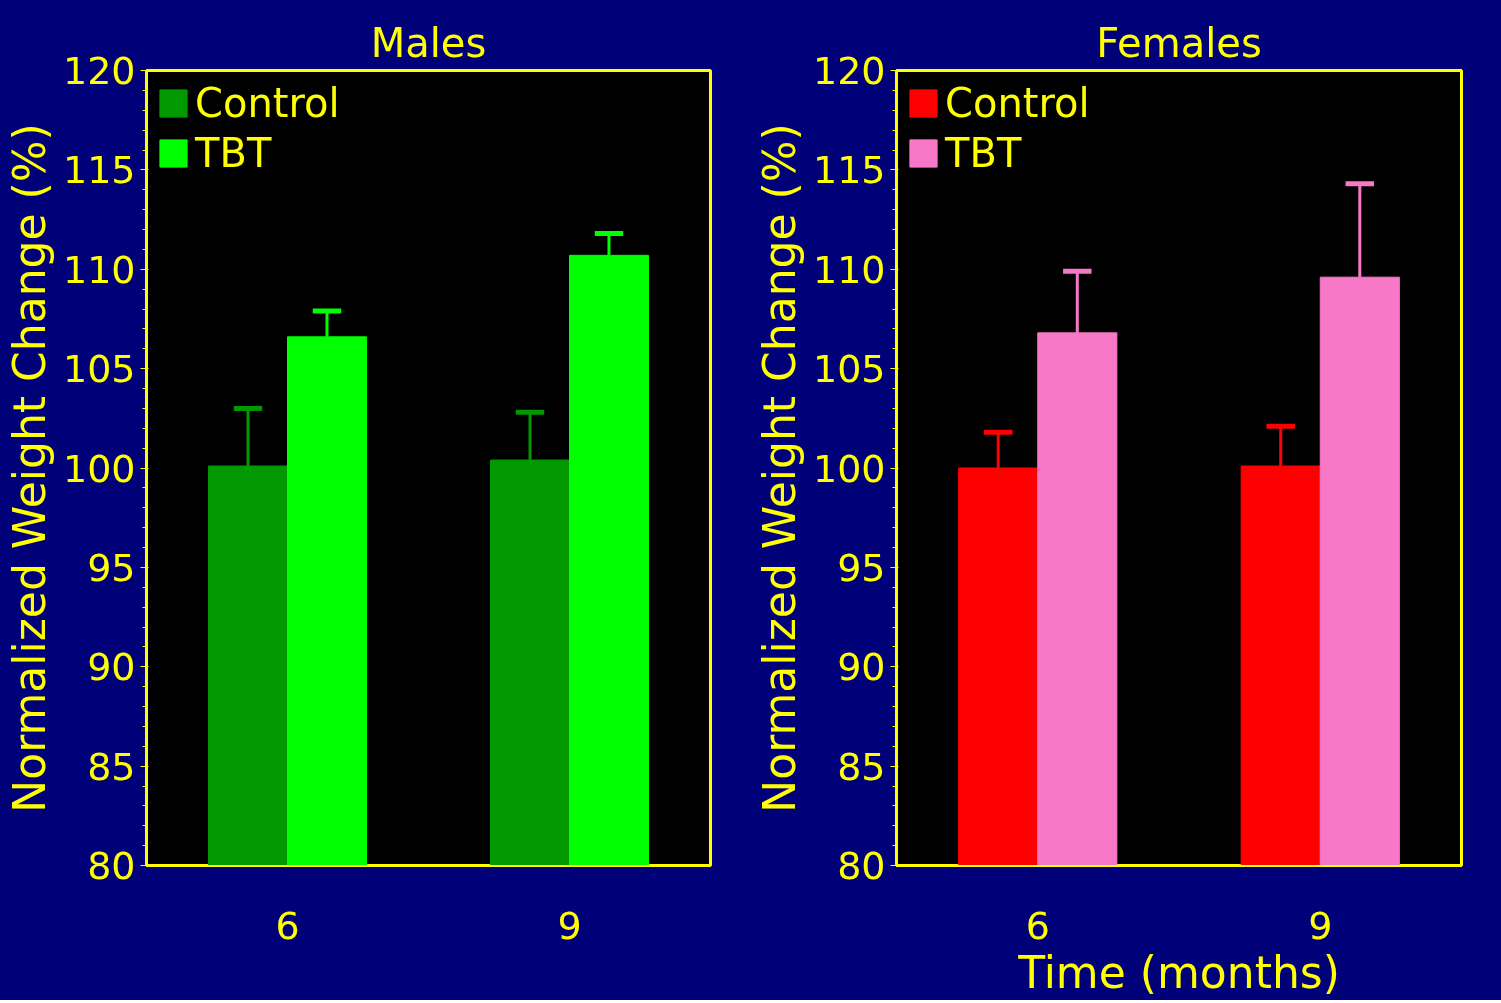 The height and width of the screenshot is (1003, 1501). Describe the element at coordinates (1178, 972) in the screenshot. I see `x-axis-title: Time (months)` at that location.